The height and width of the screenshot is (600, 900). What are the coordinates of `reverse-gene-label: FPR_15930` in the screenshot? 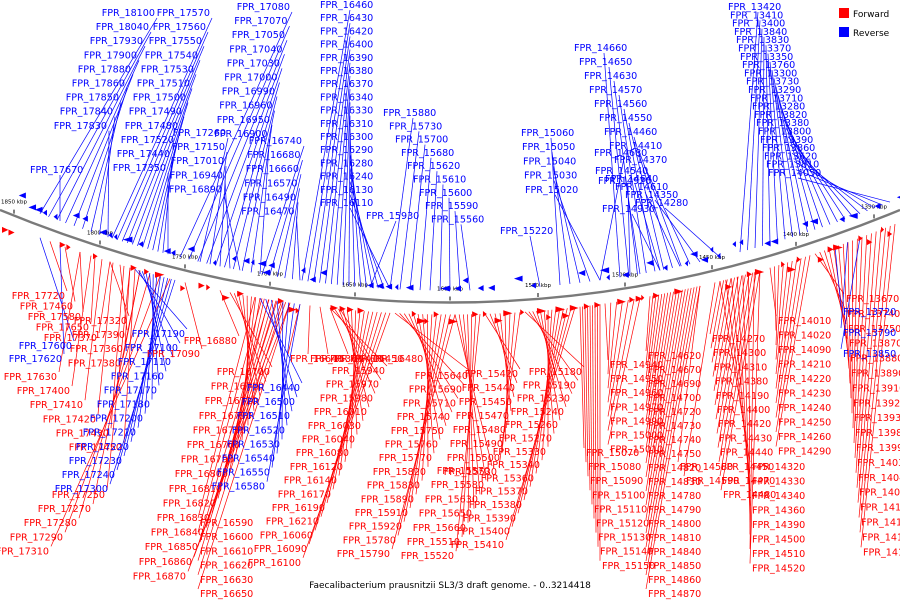 It's located at (392, 216).